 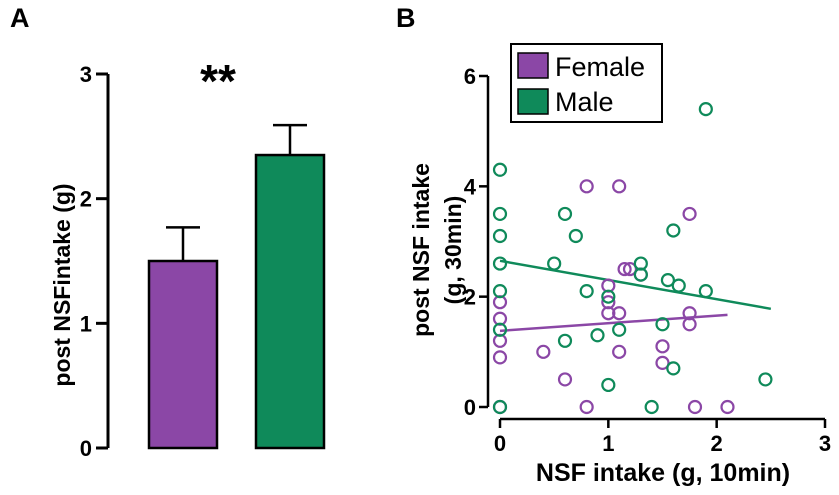 What do you see at coordinates (183, 354) in the screenshot?
I see `bar-female` at bounding box center [183, 354].